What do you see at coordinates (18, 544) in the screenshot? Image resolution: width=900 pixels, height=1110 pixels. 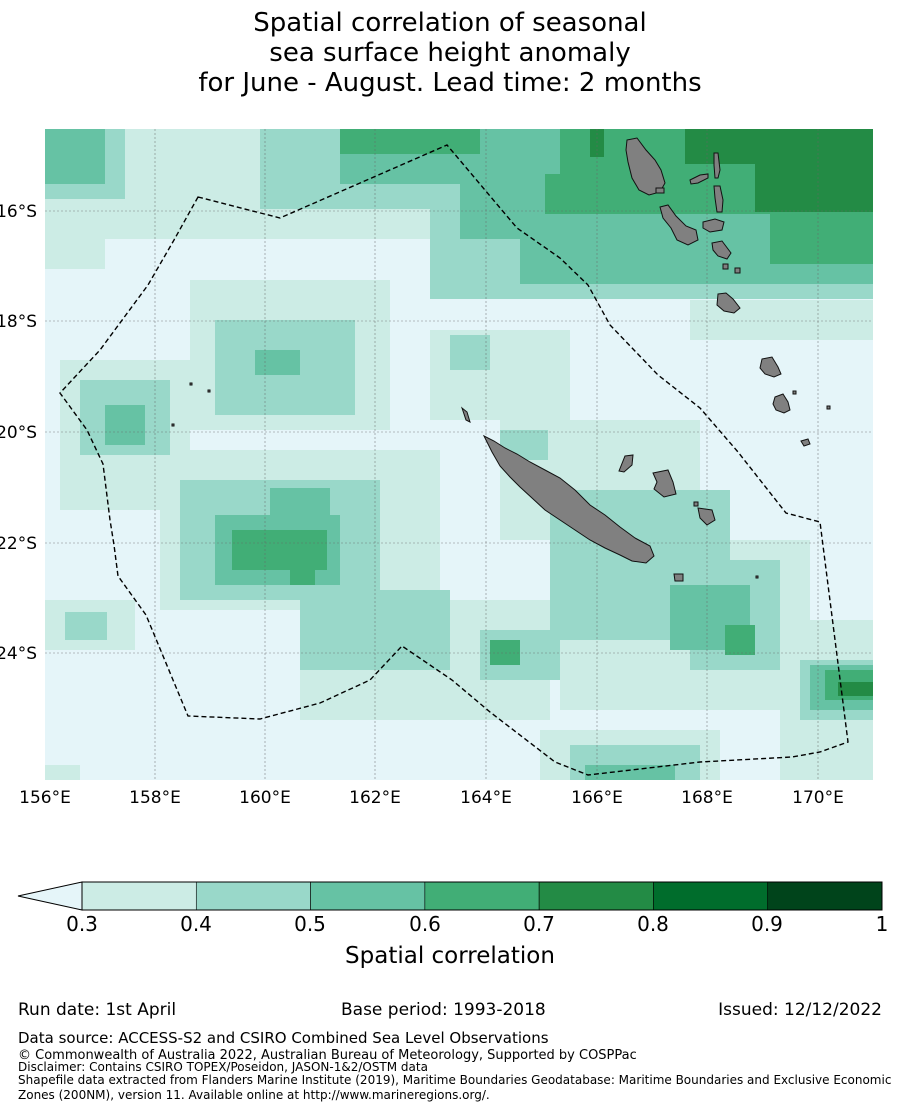 I see `lat-label-22s: 22°S` at bounding box center [18, 544].